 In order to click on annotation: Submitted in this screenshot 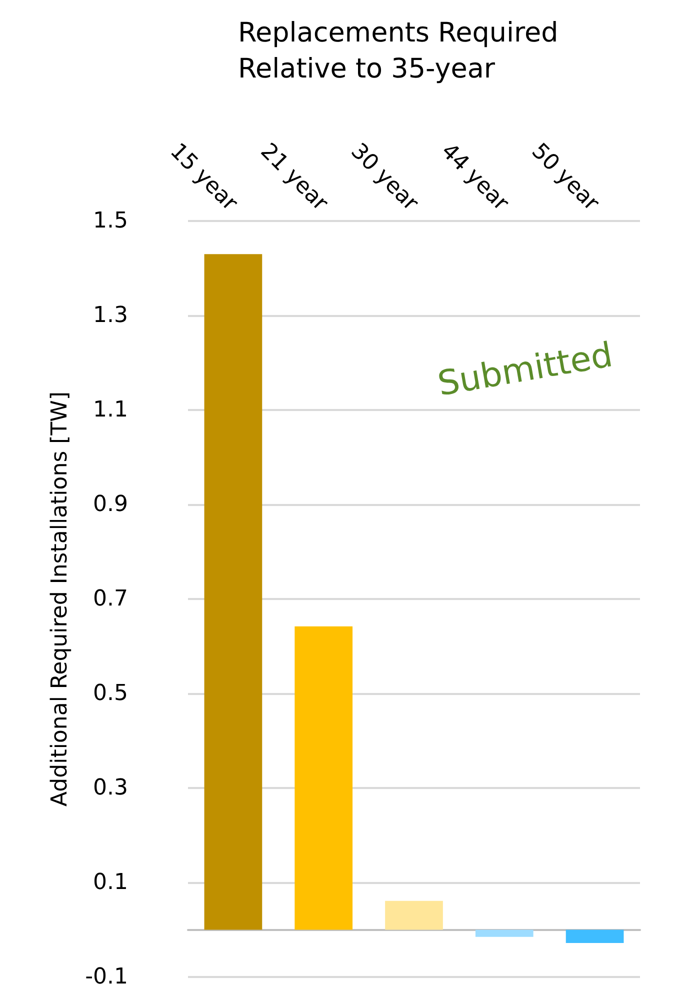, I will do `click(525, 369)`.